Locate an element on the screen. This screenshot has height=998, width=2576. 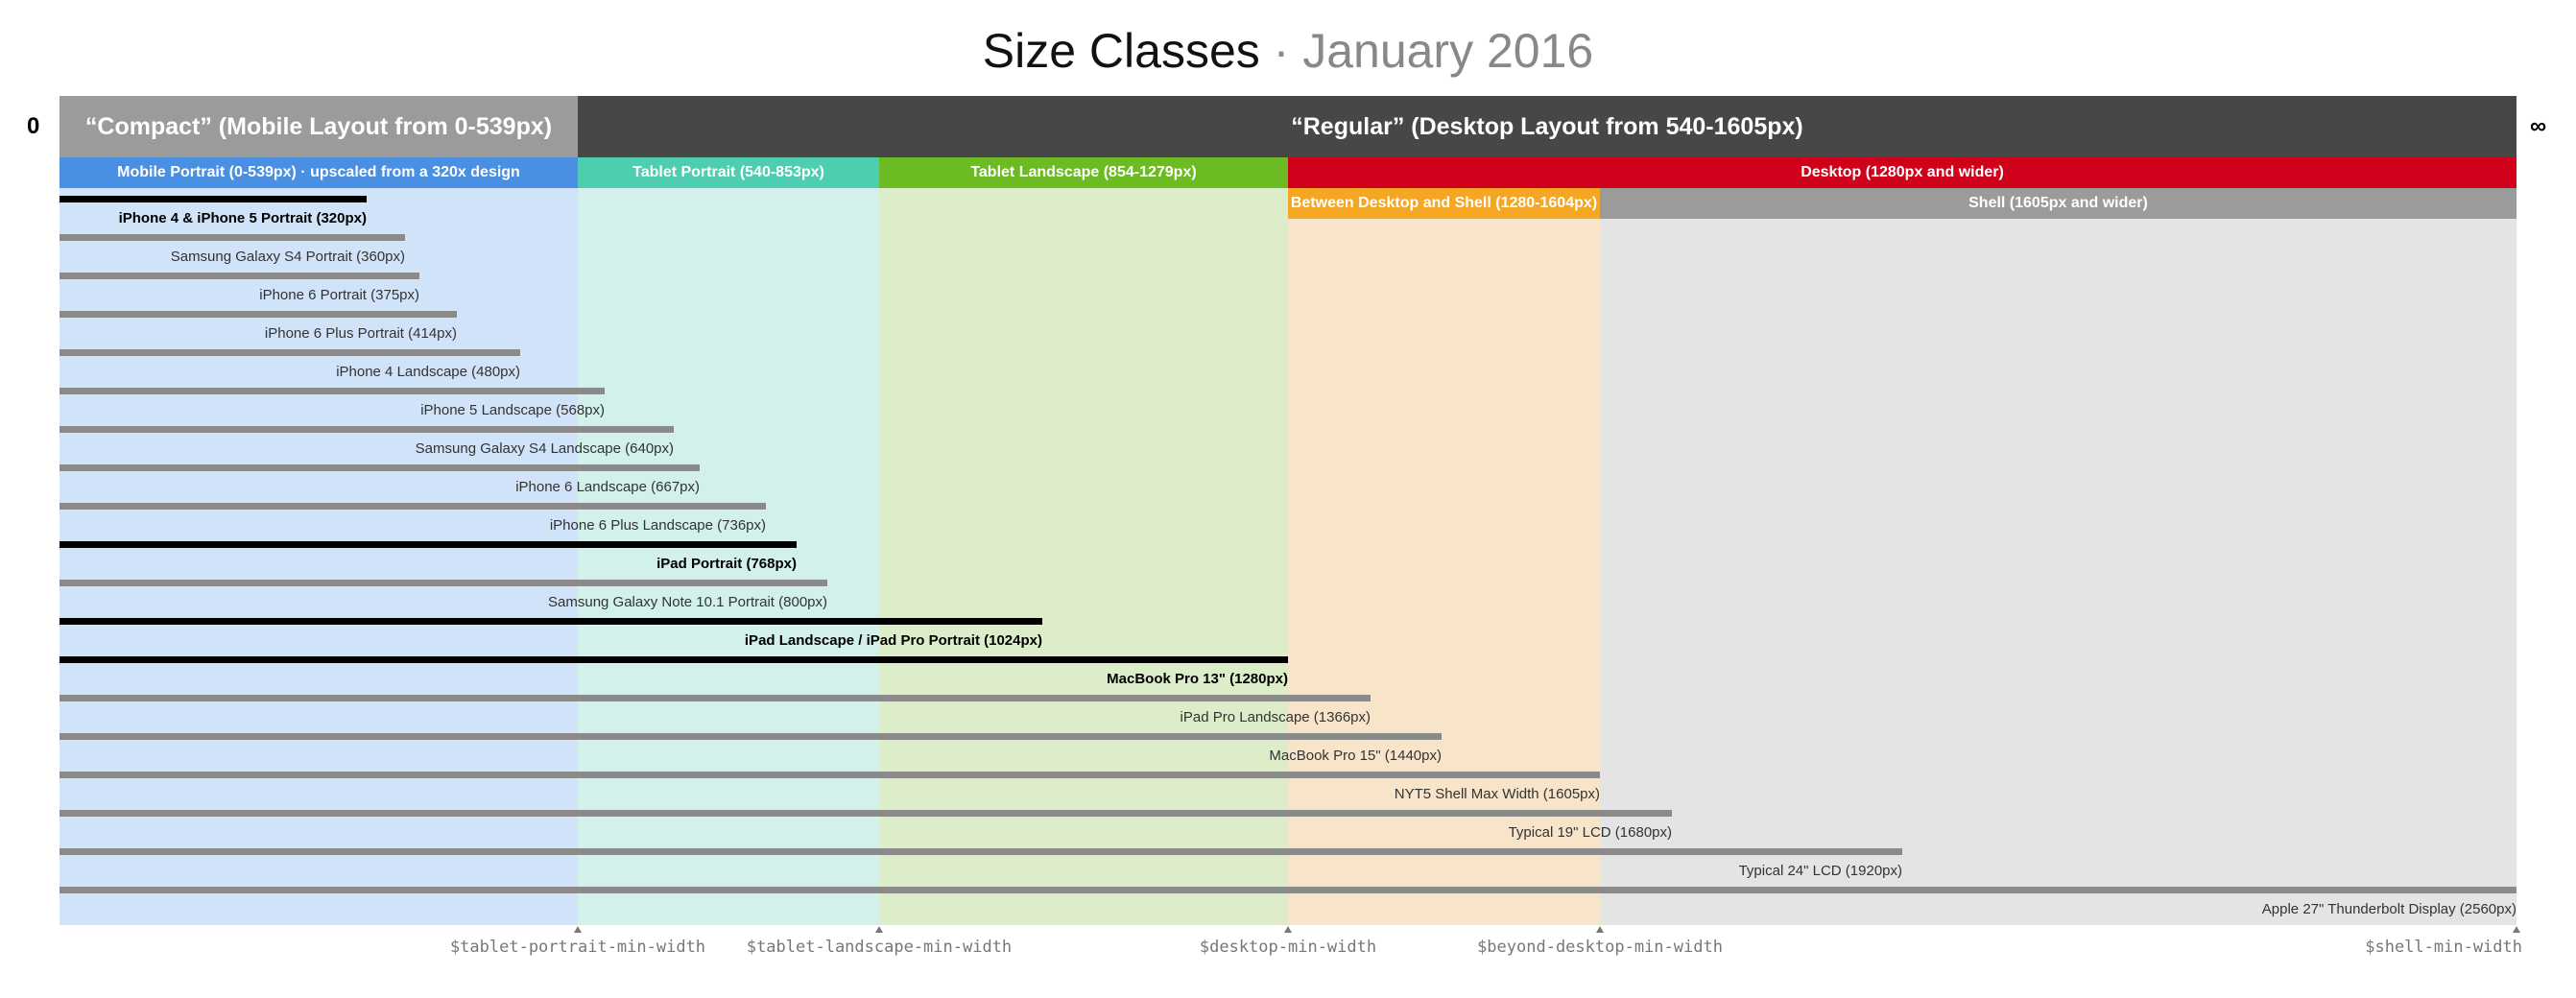
chart-title: Size Classes · January 2016 is located at coordinates (1288, 50).